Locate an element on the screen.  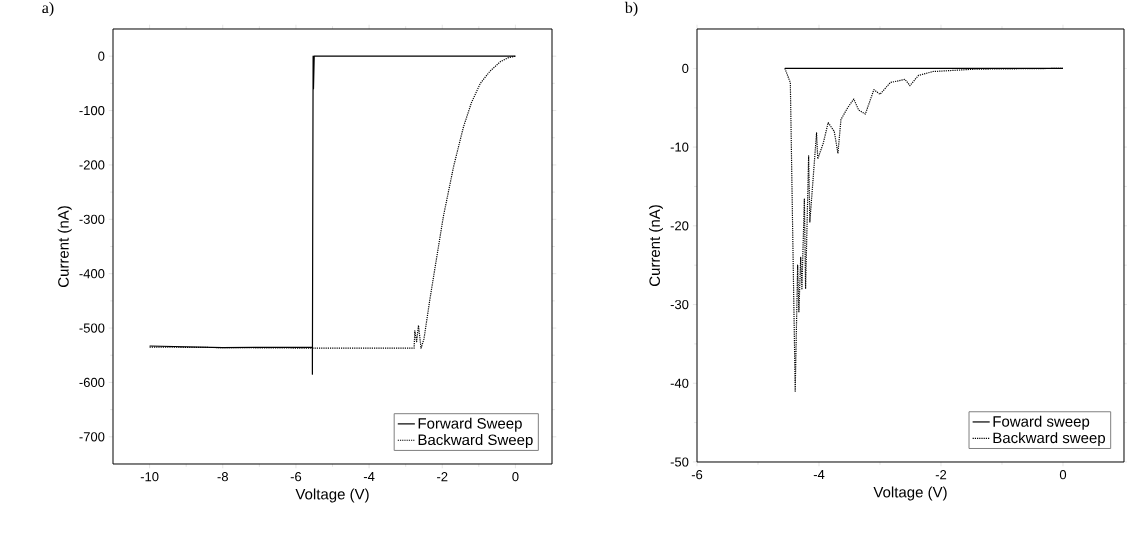
y-tick-label: -50 is located at coordinates (679, 462).